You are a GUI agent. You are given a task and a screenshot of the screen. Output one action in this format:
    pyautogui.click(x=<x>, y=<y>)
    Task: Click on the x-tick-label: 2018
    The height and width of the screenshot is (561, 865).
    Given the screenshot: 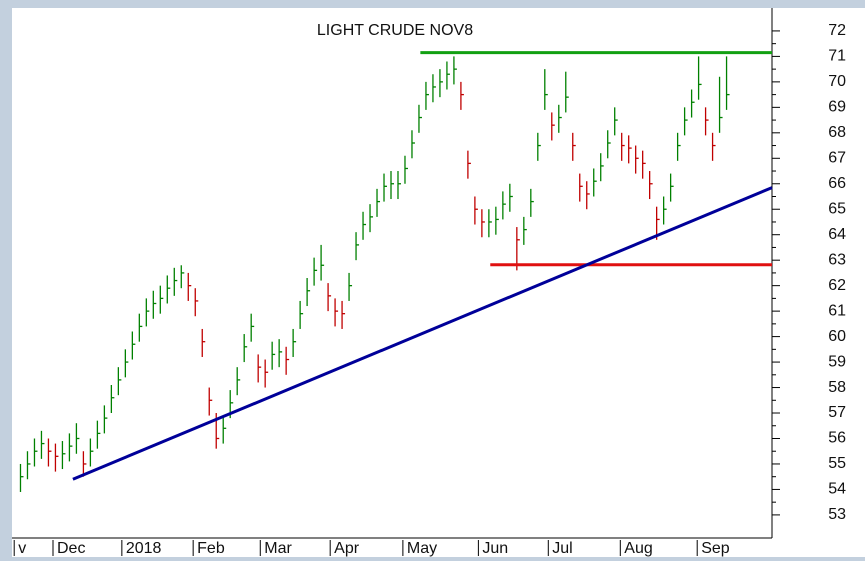 What is the action you would take?
    pyautogui.click(x=144, y=548)
    